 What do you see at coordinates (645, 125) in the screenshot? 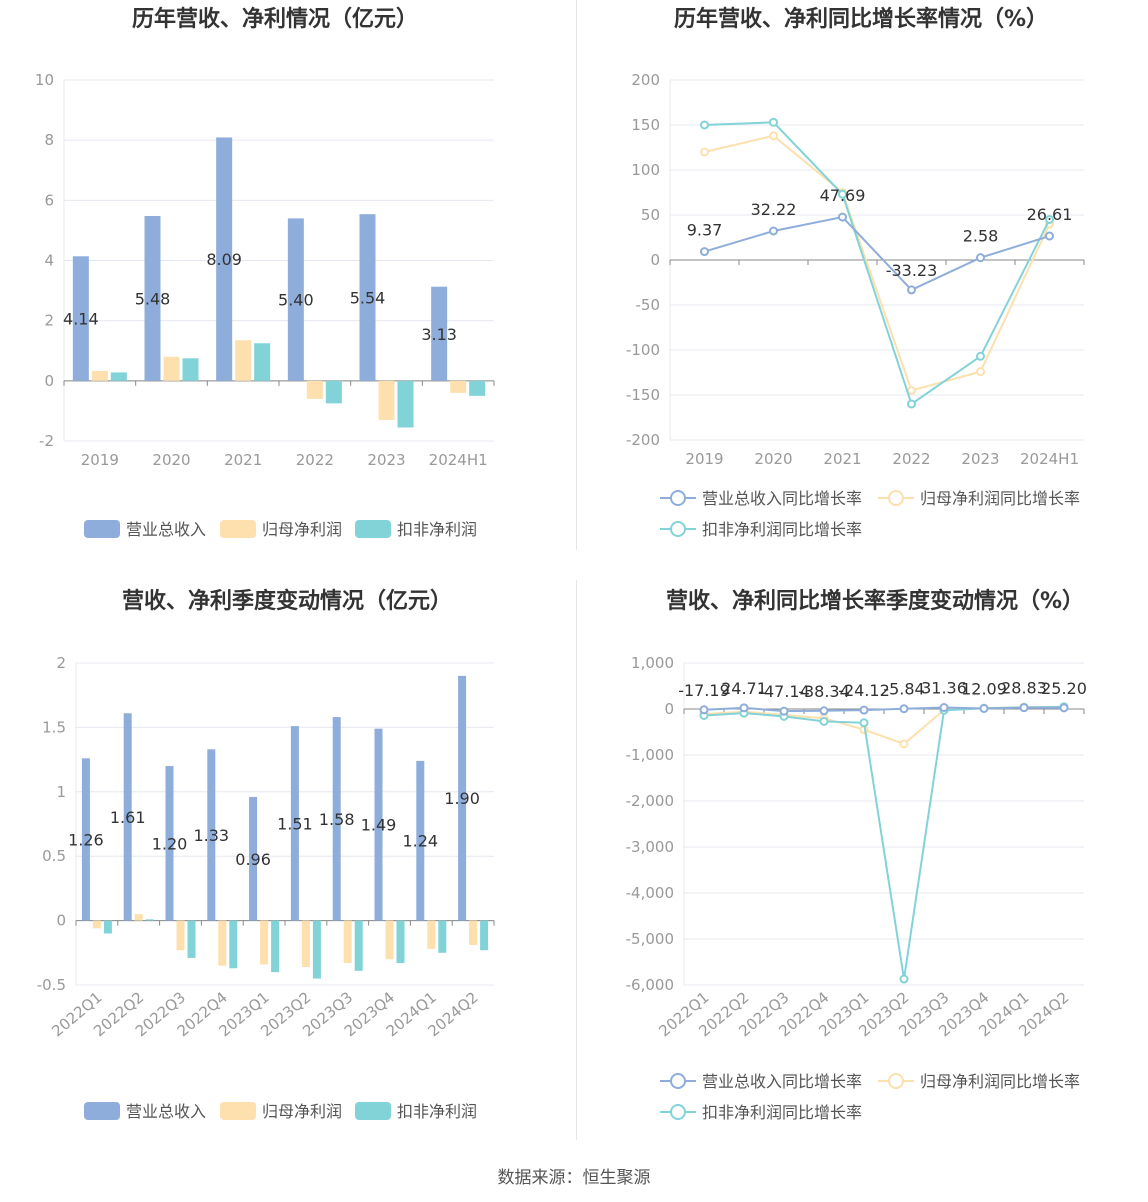
I see `y-tick-label: 150` at bounding box center [645, 125].